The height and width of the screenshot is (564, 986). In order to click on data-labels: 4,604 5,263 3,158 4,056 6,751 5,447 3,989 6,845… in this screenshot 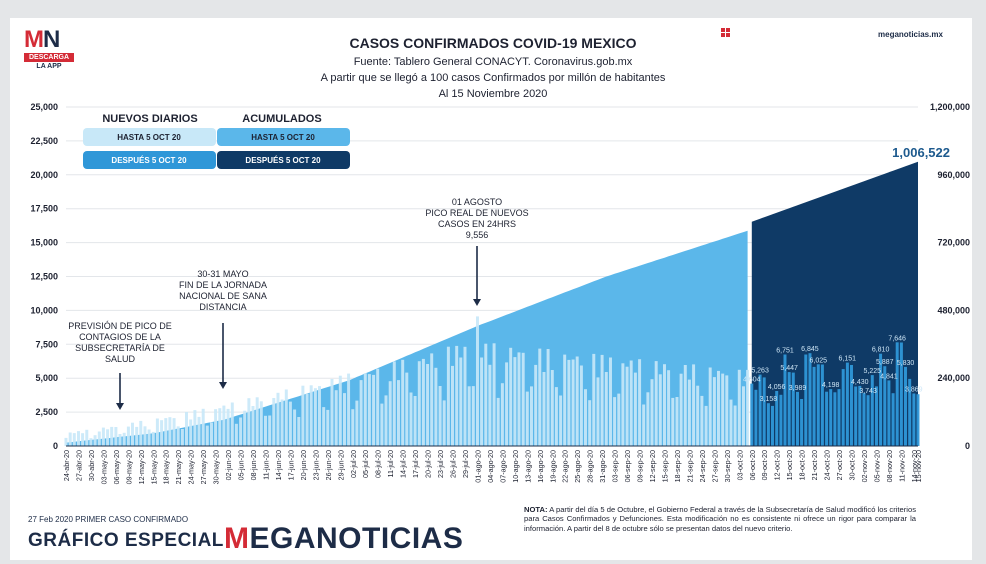, I will do `click(846, 274)`.